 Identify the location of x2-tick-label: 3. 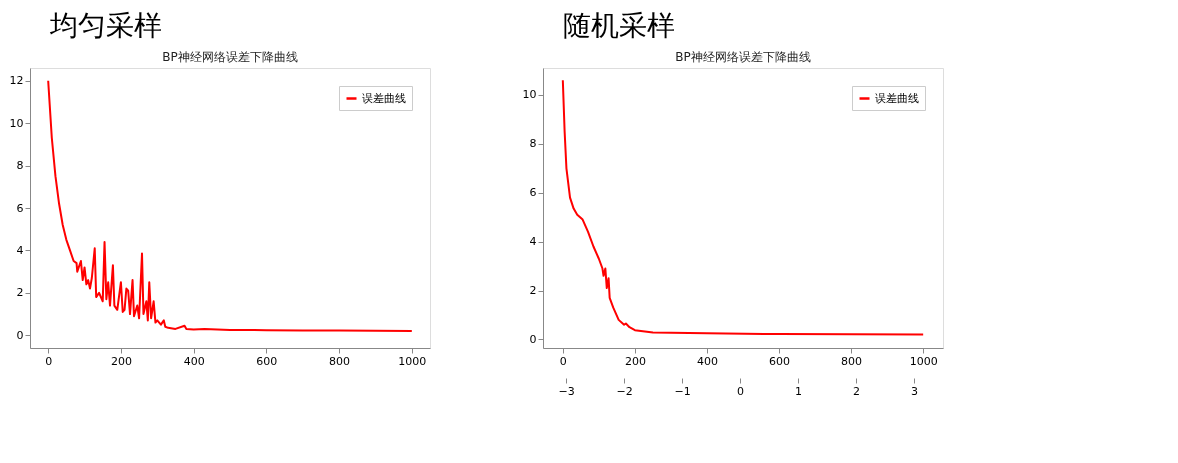
(915, 391).